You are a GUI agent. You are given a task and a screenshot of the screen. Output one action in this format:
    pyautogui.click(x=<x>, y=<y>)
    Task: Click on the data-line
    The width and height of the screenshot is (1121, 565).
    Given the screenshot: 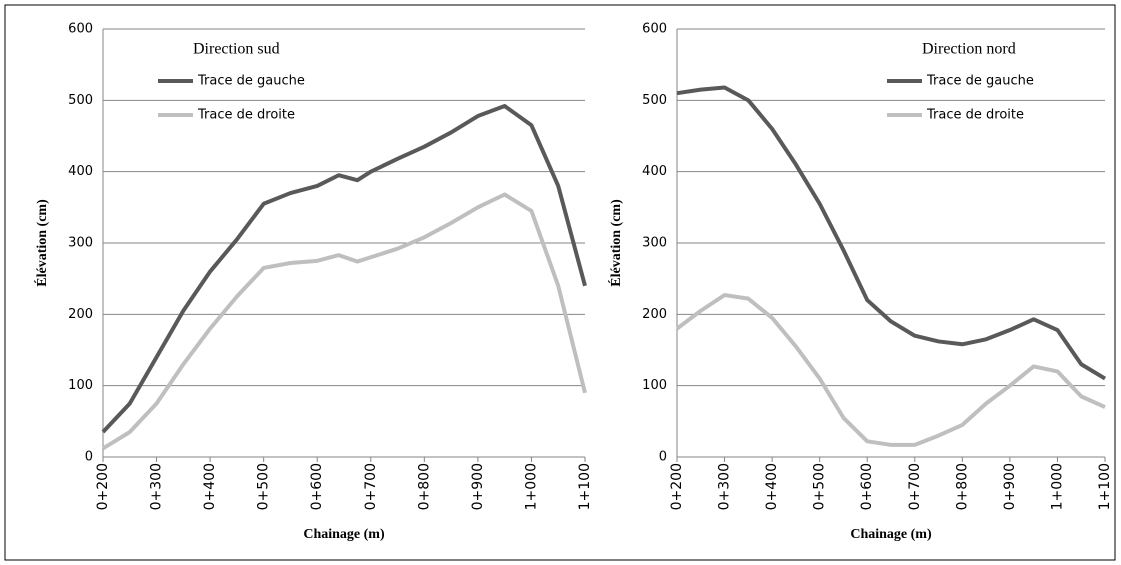 What is the action you would take?
    pyautogui.click(x=890, y=370)
    